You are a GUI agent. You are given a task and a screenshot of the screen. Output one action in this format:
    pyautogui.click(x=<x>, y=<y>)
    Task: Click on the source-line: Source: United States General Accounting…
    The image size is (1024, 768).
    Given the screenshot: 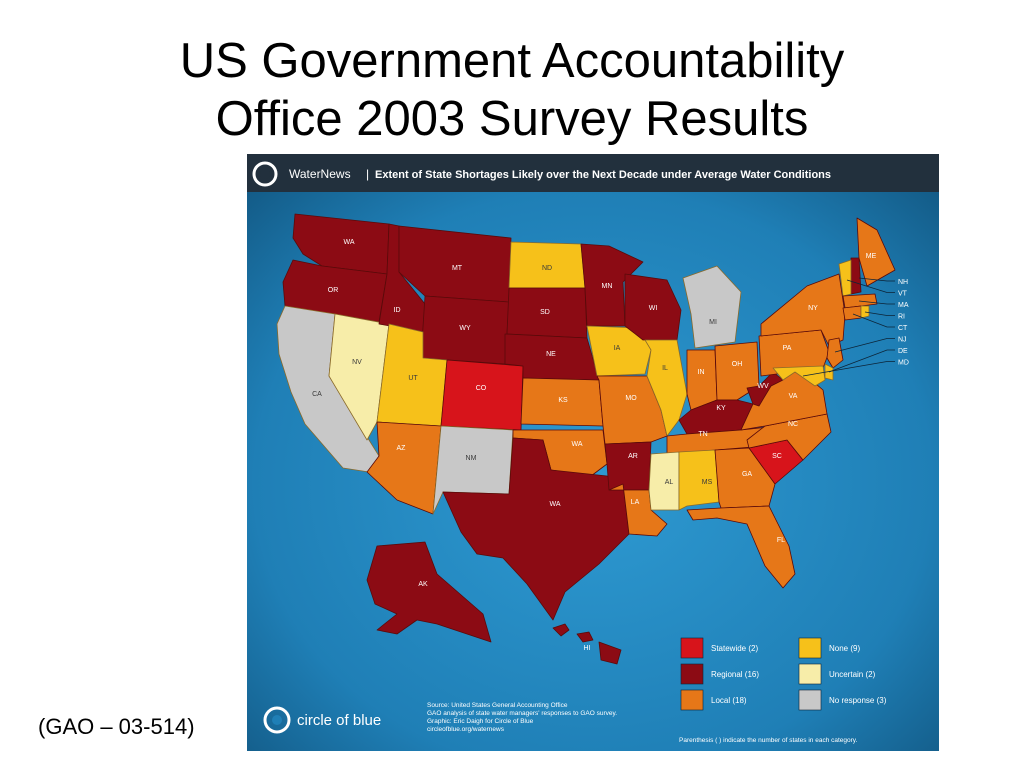 What is the action you would take?
    pyautogui.click(x=497, y=705)
    